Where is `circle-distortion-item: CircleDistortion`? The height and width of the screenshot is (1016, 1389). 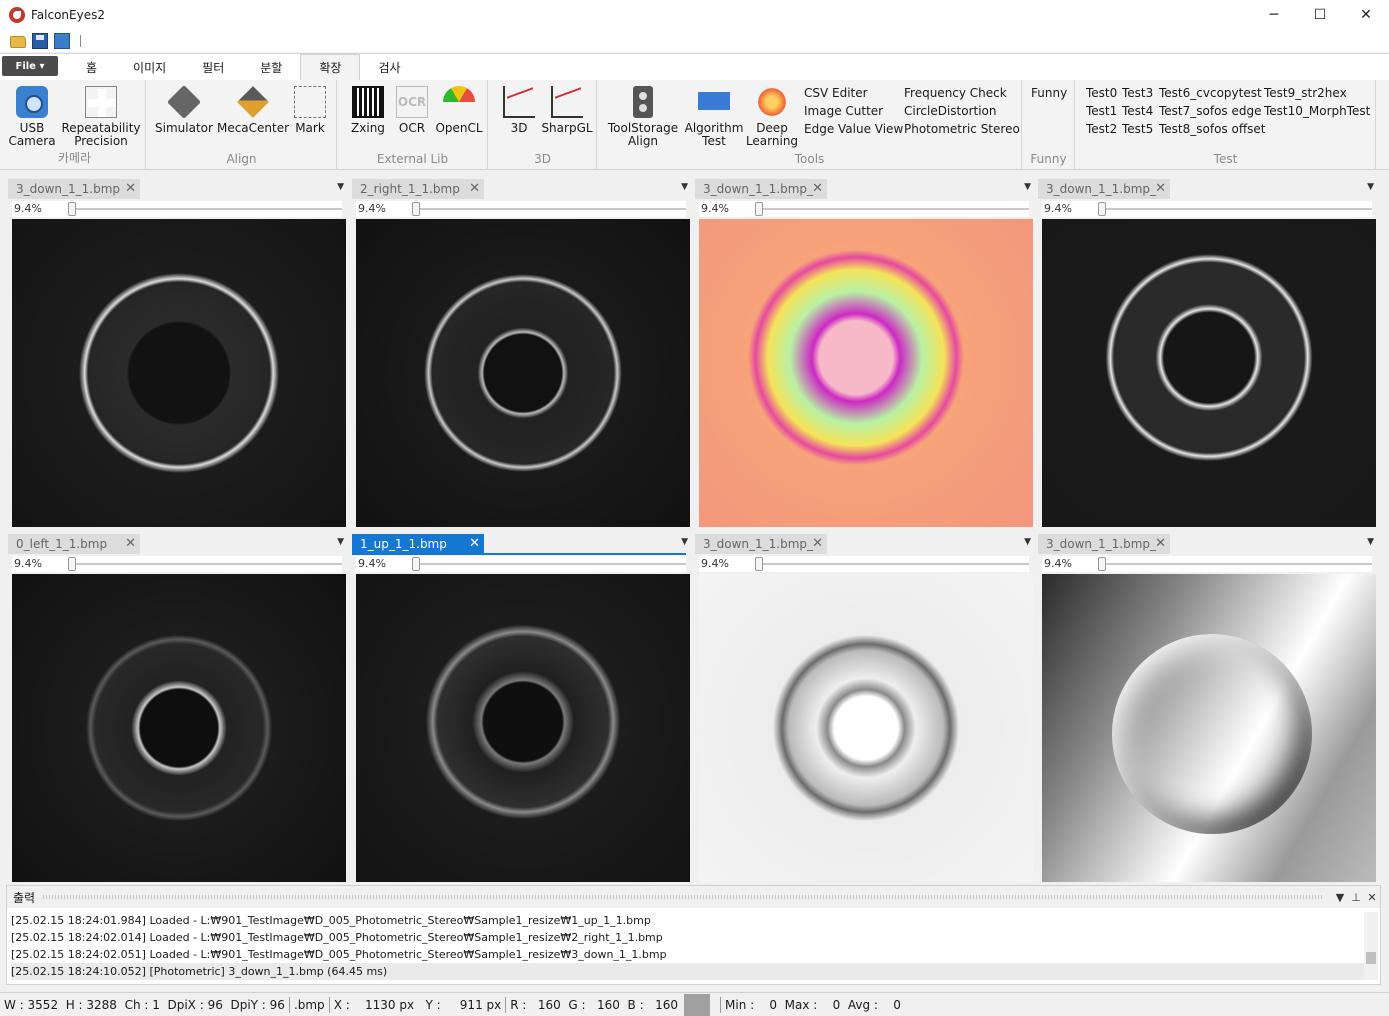
circle-distortion-item: CircleDistortion is located at coordinates (950, 111).